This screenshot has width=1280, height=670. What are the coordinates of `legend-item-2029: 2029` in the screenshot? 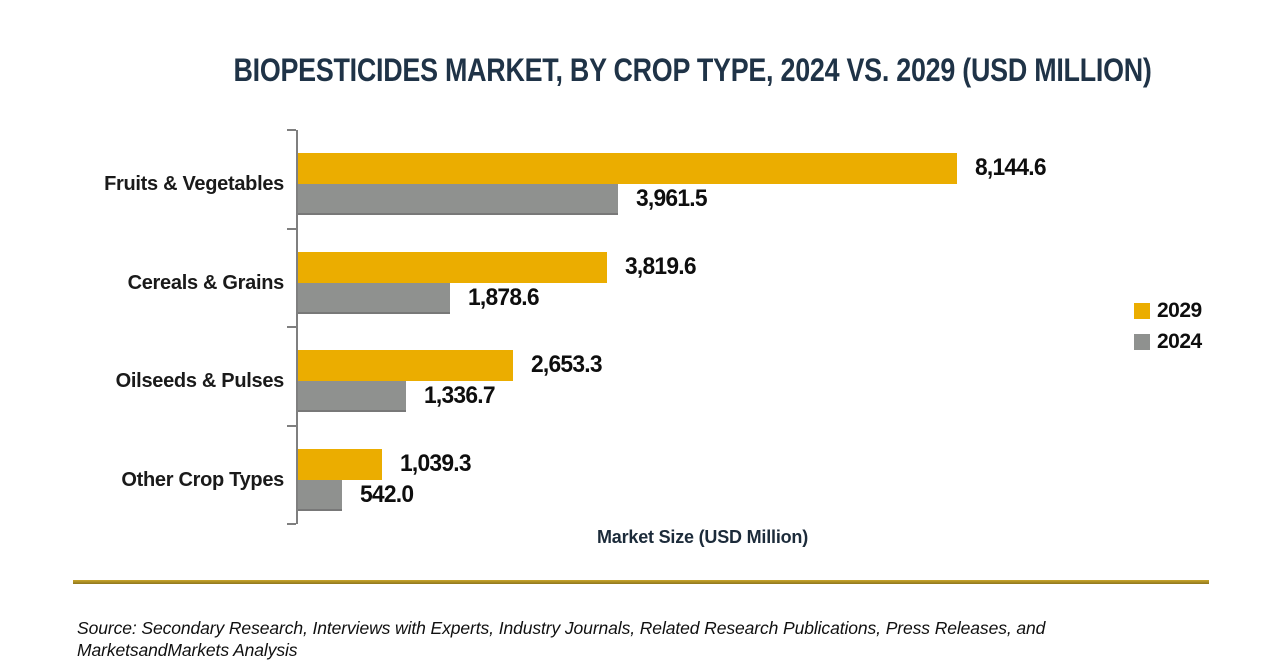 It's located at (1168, 311).